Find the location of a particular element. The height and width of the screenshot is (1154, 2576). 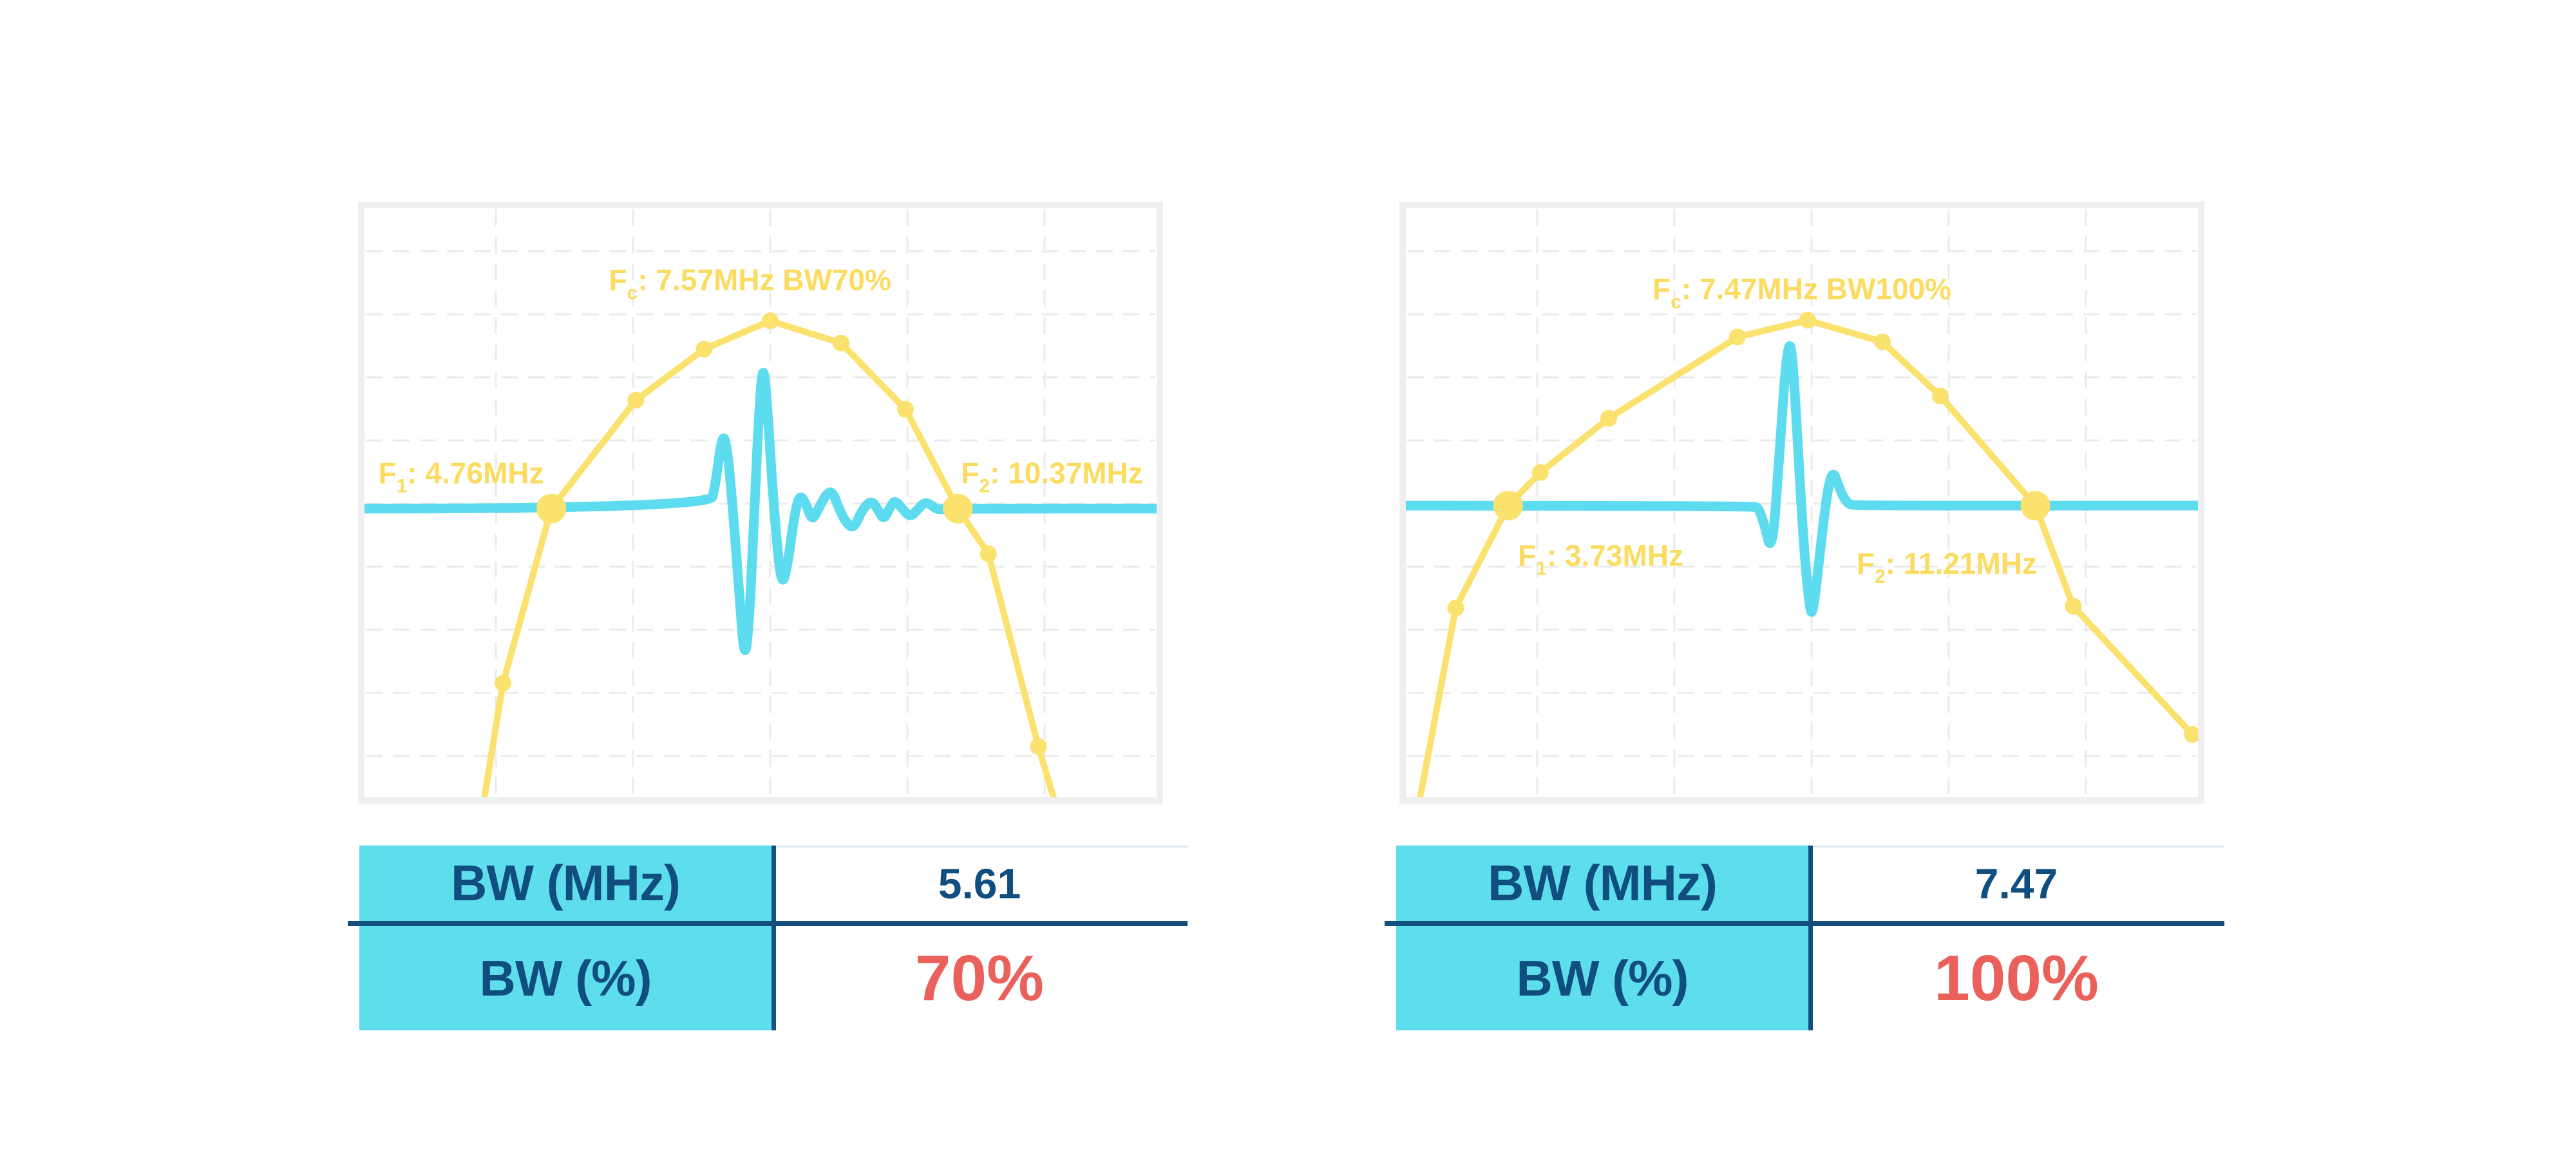

bw-percent-value: 70% is located at coordinates (979, 977).